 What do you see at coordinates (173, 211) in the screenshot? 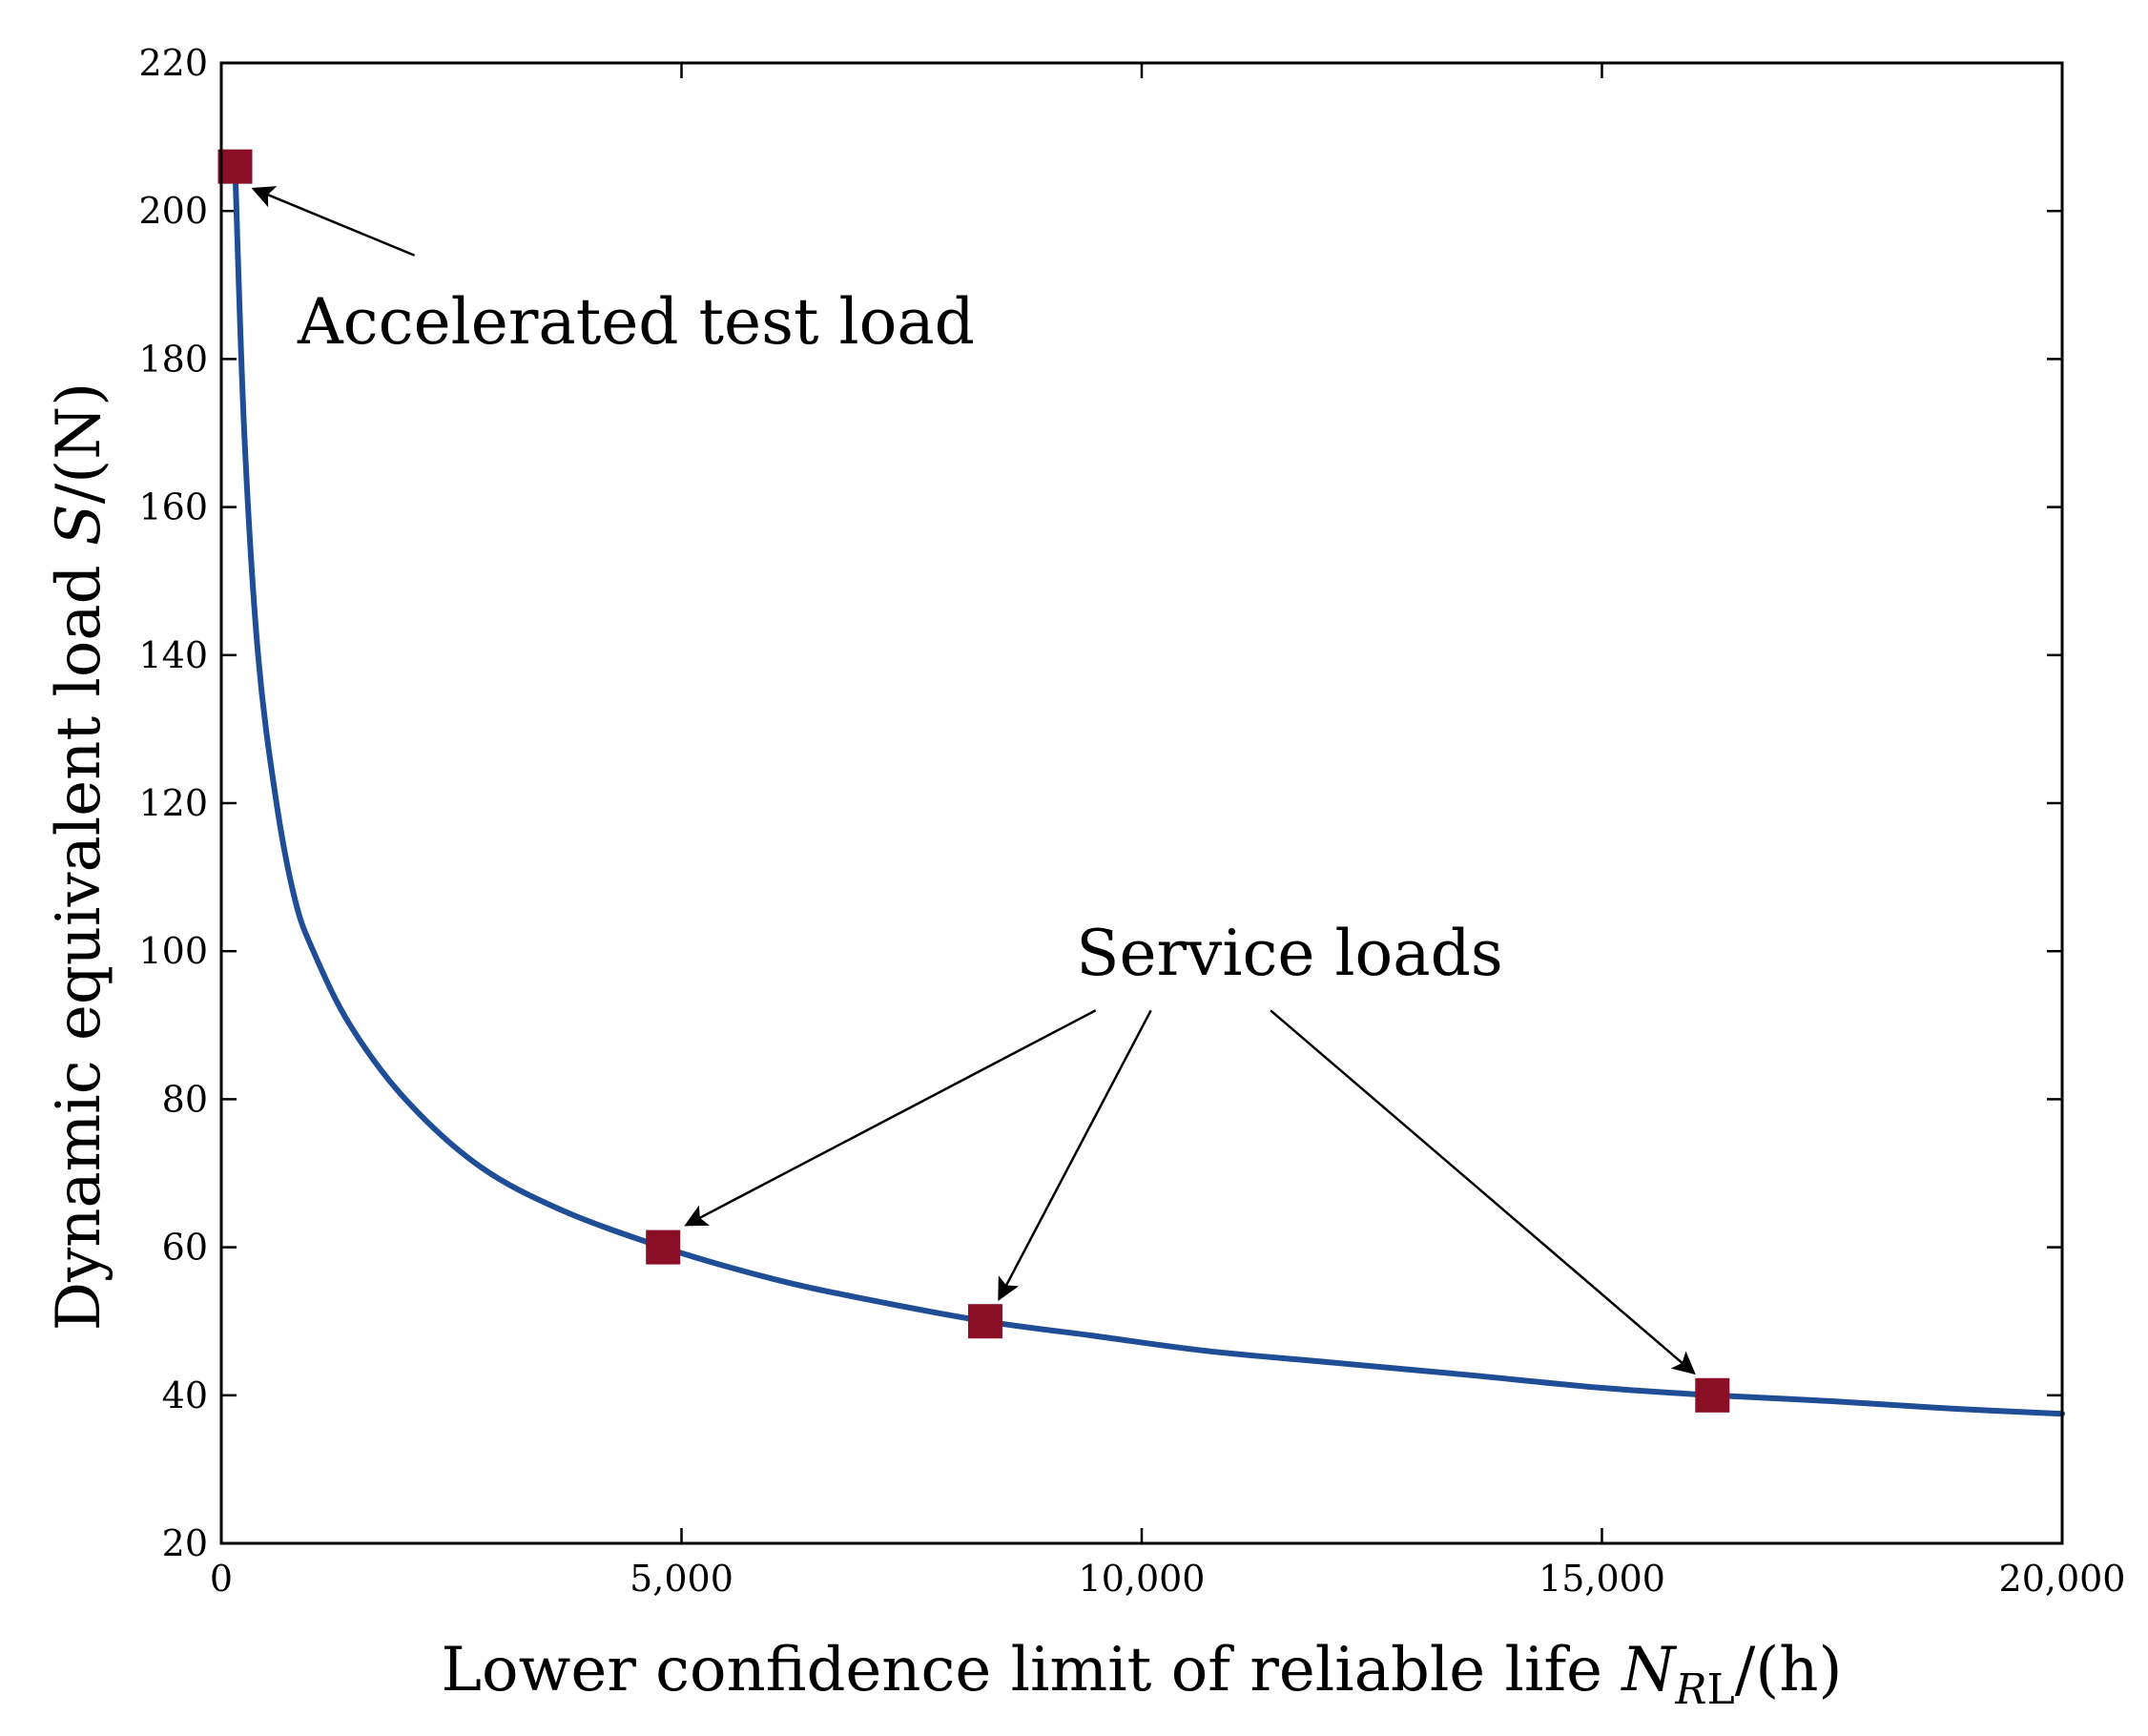
I see `y-tick-label: 200` at bounding box center [173, 211].